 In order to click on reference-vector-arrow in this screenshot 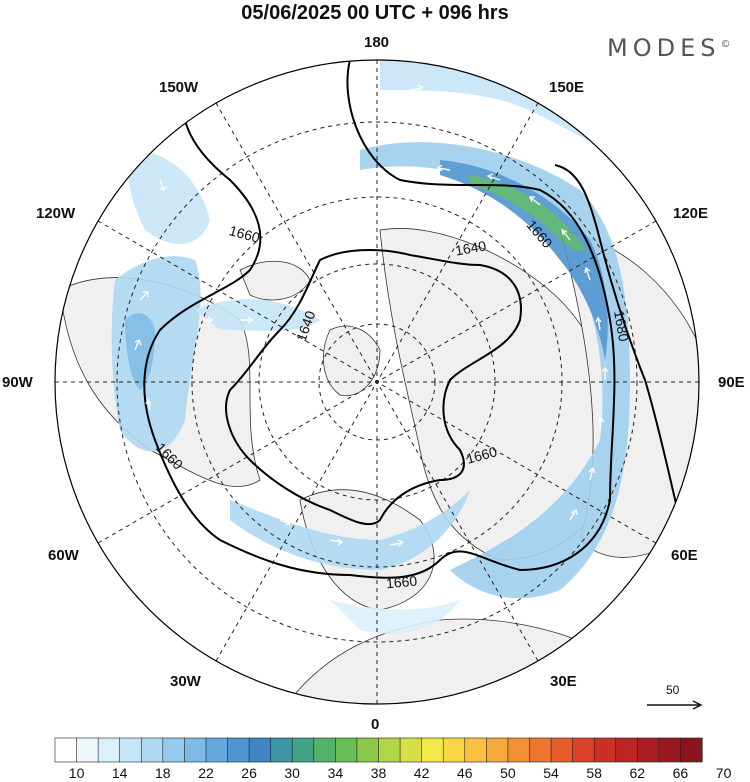, I will do `click(675, 705)`.